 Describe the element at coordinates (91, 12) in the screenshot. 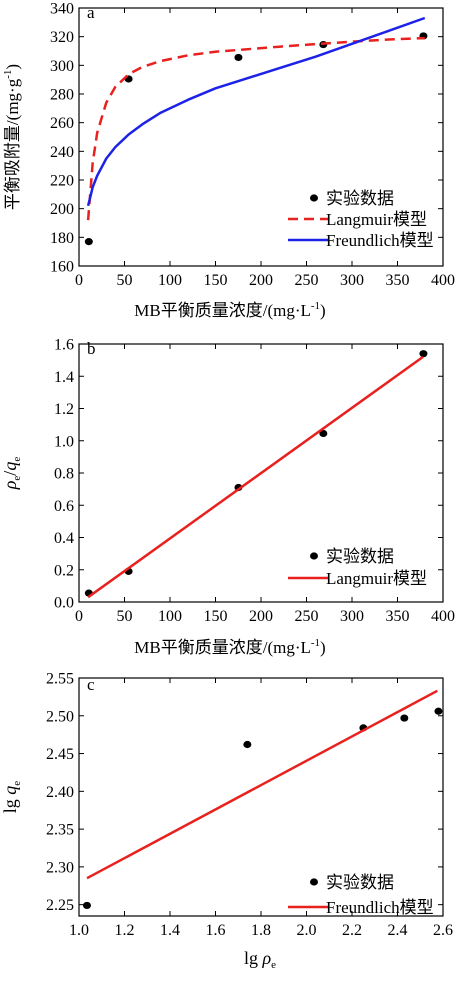

I see `panel-letter: a` at that location.